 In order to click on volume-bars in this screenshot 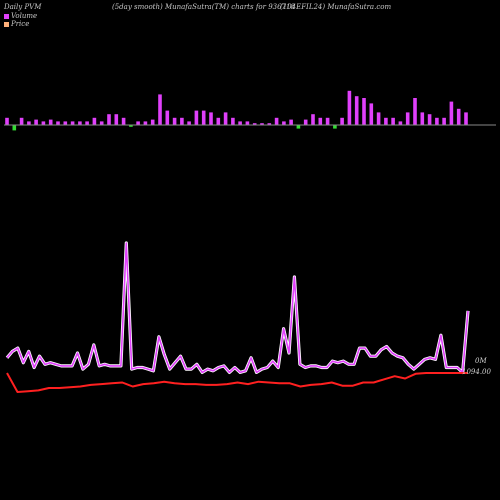, I will do `click(236, 110)`.